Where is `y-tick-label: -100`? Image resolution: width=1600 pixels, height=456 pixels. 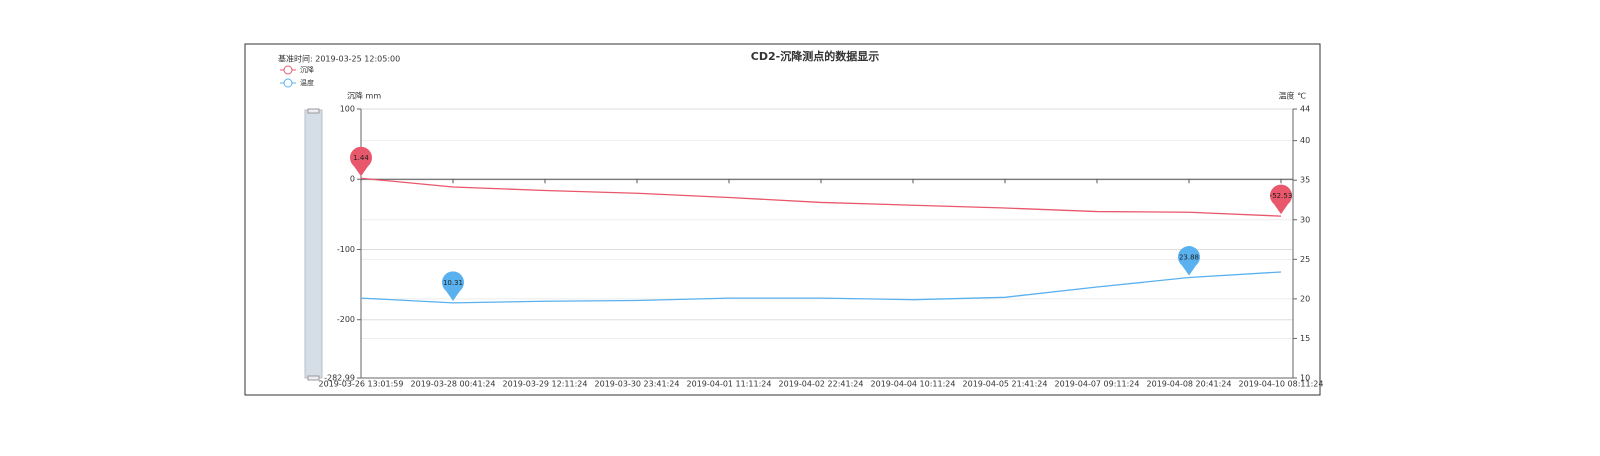 y-tick-label: -100 is located at coordinates (346, 249).